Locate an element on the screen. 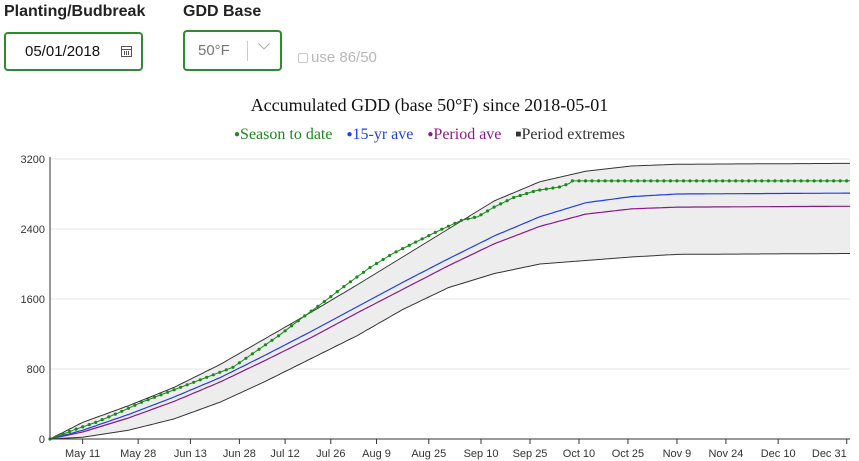 This screenshot has width=859, height=461. y-tick-label: 1600 is located at coordinates (33, 300).